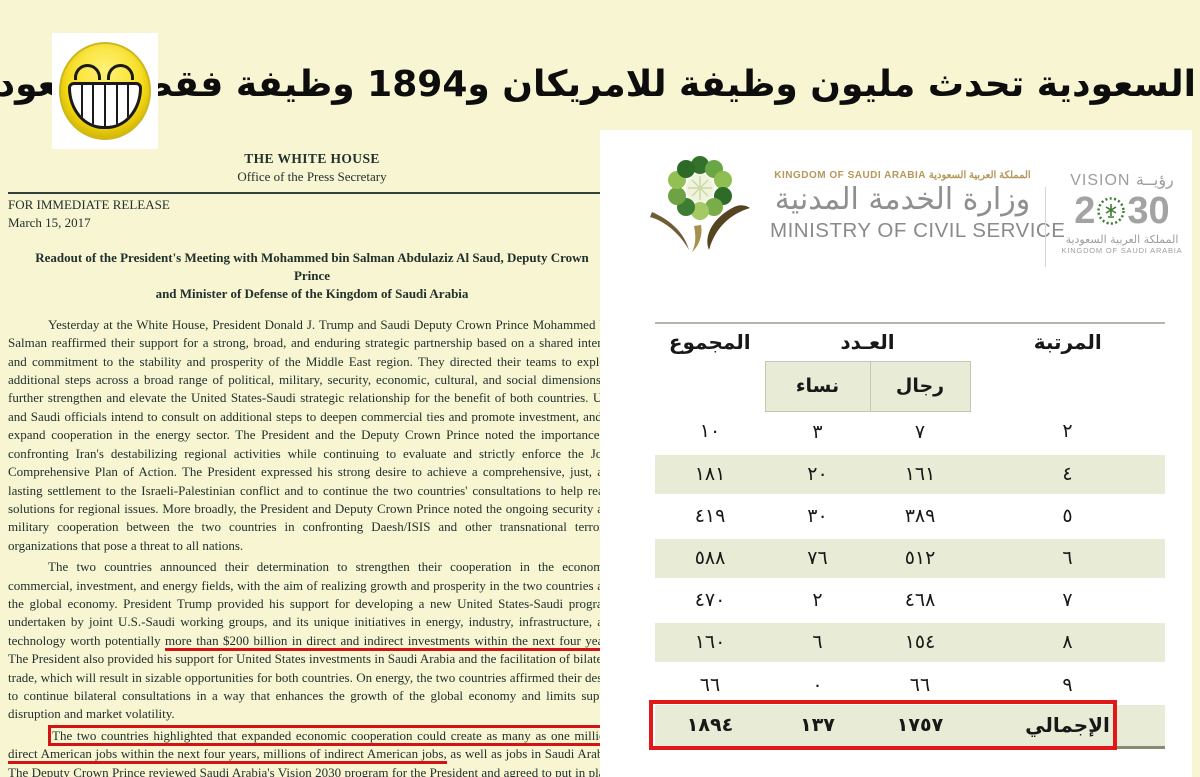 This screenshot has width=1200, height=777. I want to click on vision-kingdom-arabic: المملكة العربية السعودية, so click(1122, 239).